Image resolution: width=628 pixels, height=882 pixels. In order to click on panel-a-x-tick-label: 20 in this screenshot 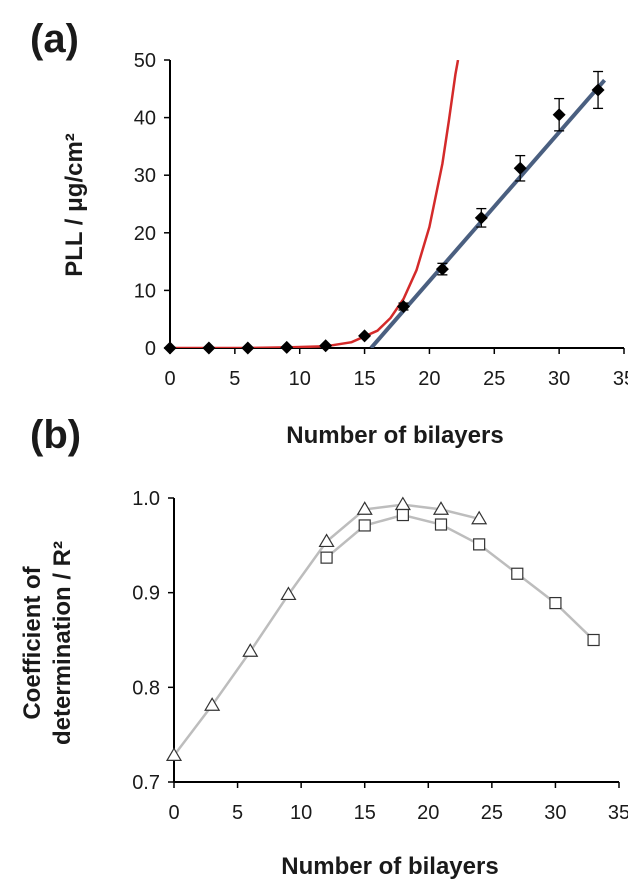, I will do `click(429, 379)`.